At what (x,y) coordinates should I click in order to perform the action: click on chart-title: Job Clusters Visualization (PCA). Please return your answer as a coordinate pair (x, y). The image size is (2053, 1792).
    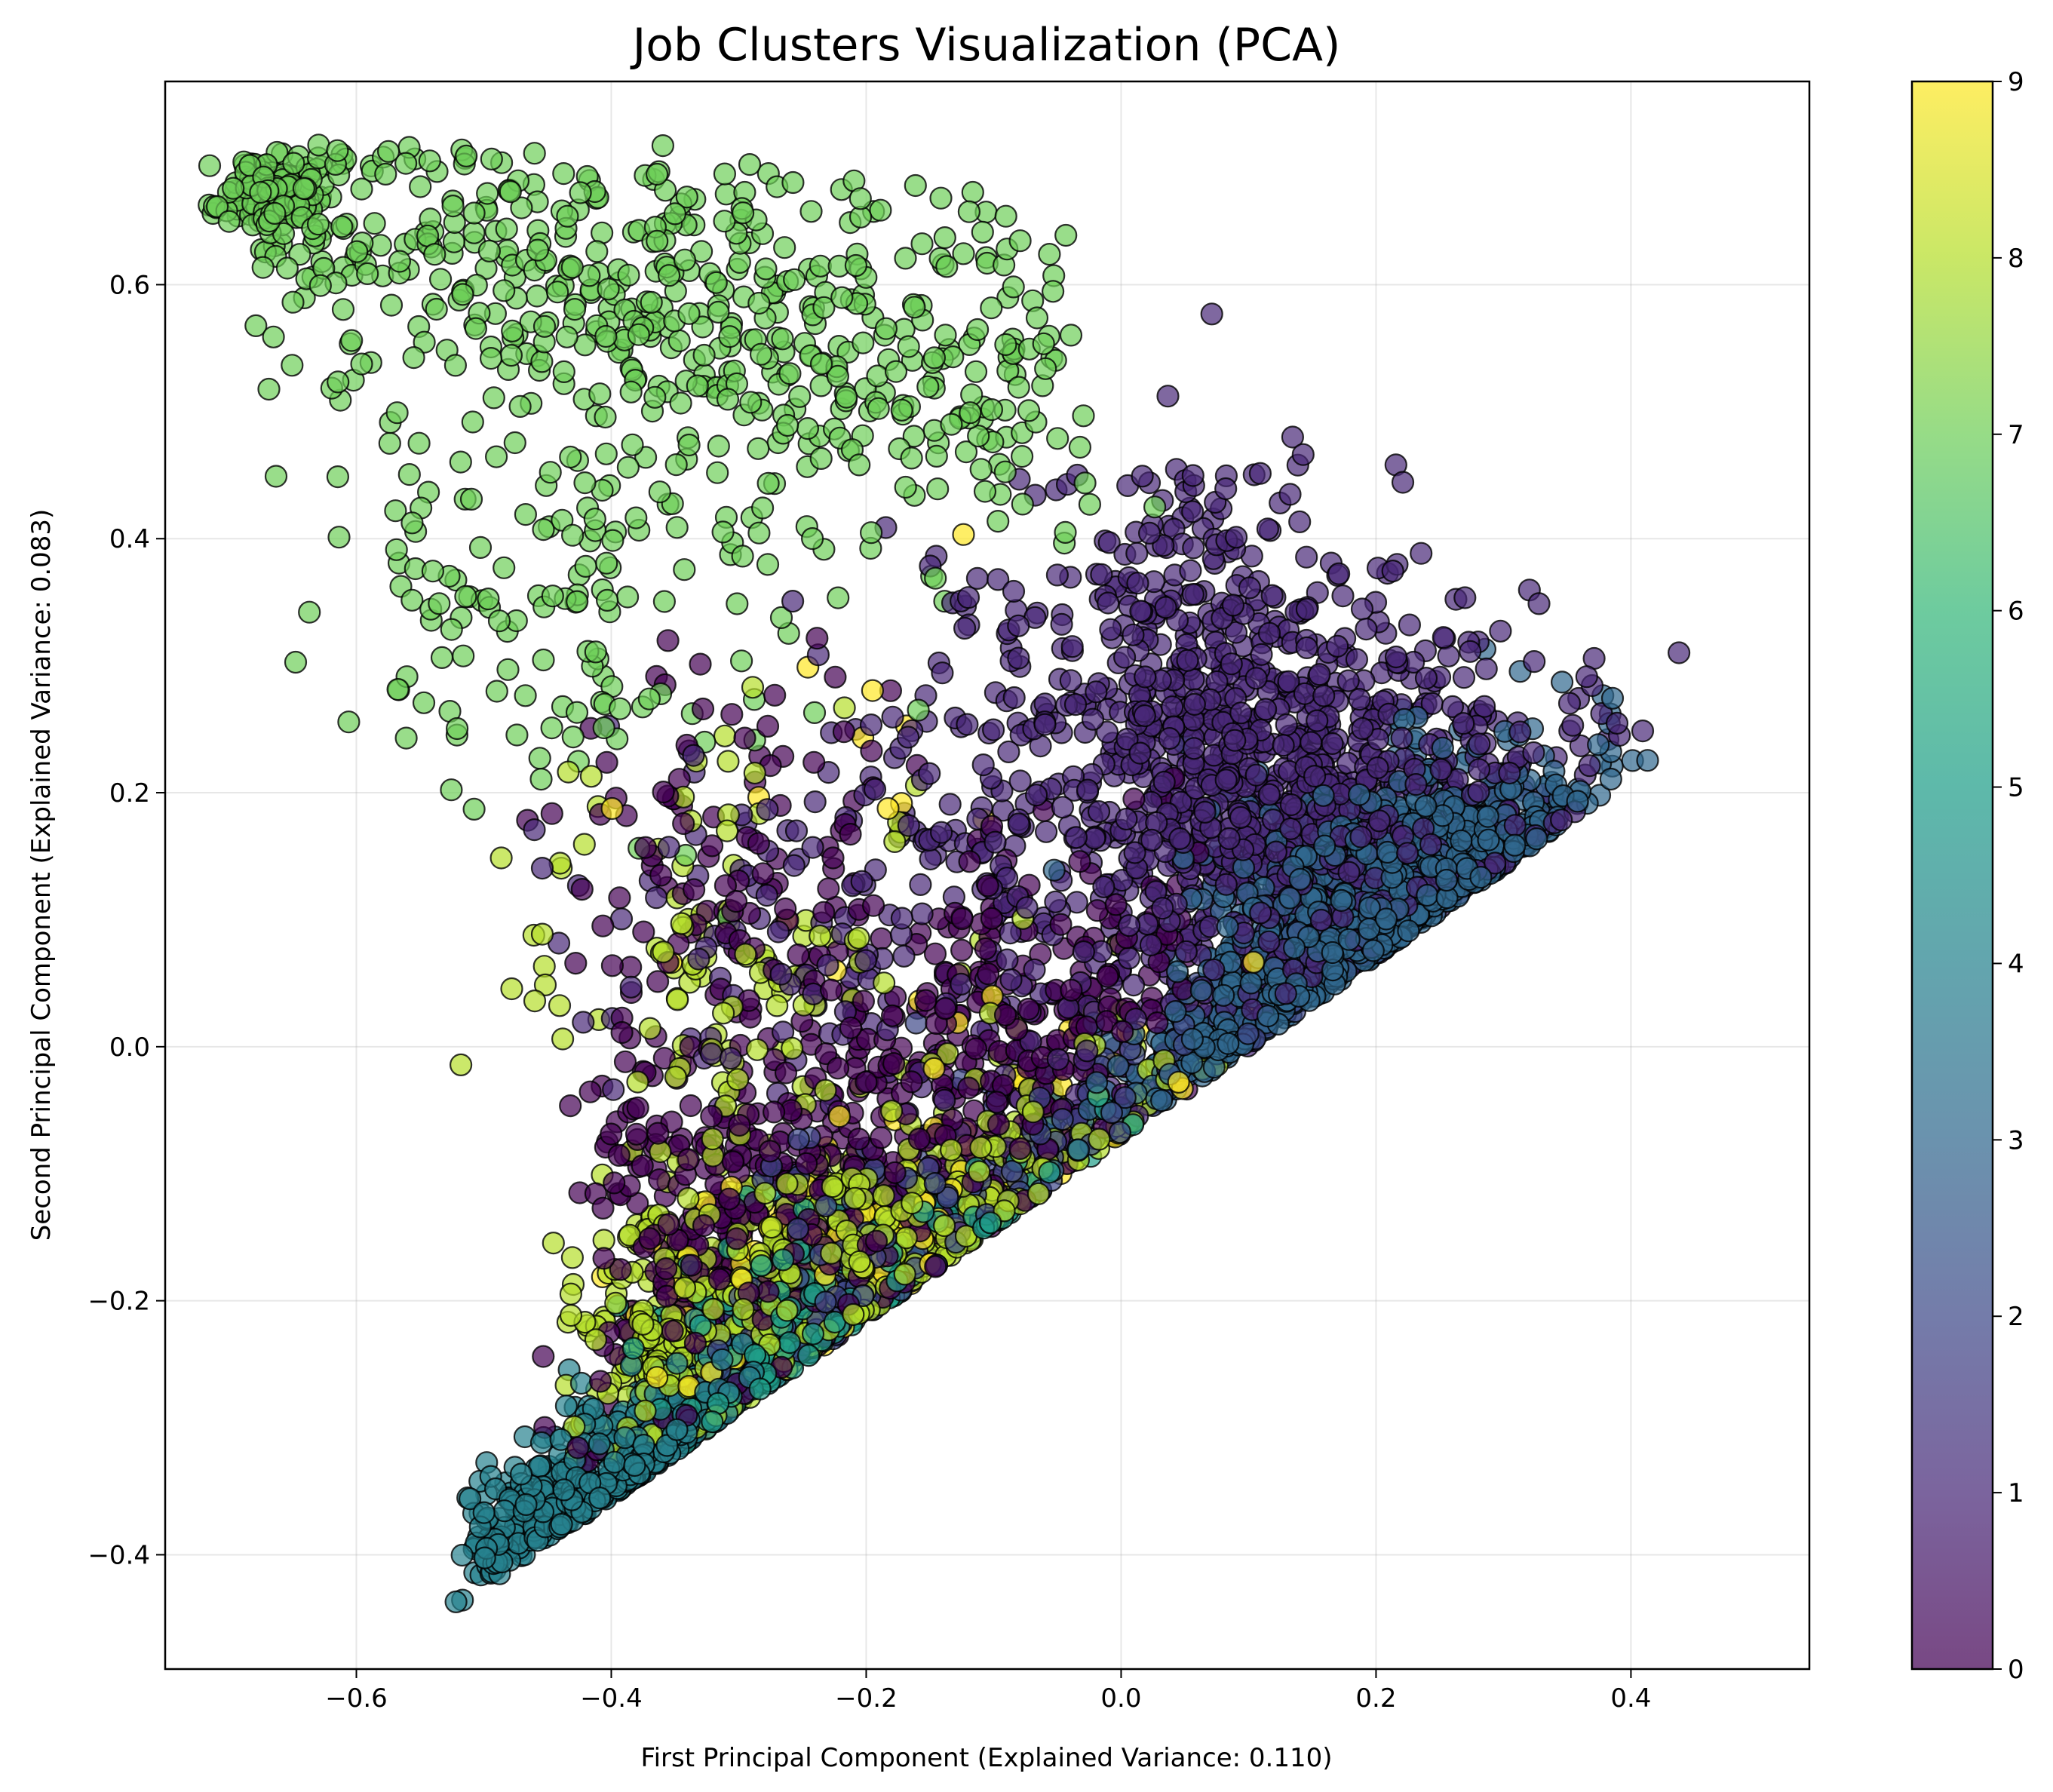
    Looking at the image, I should click on (985, 45).